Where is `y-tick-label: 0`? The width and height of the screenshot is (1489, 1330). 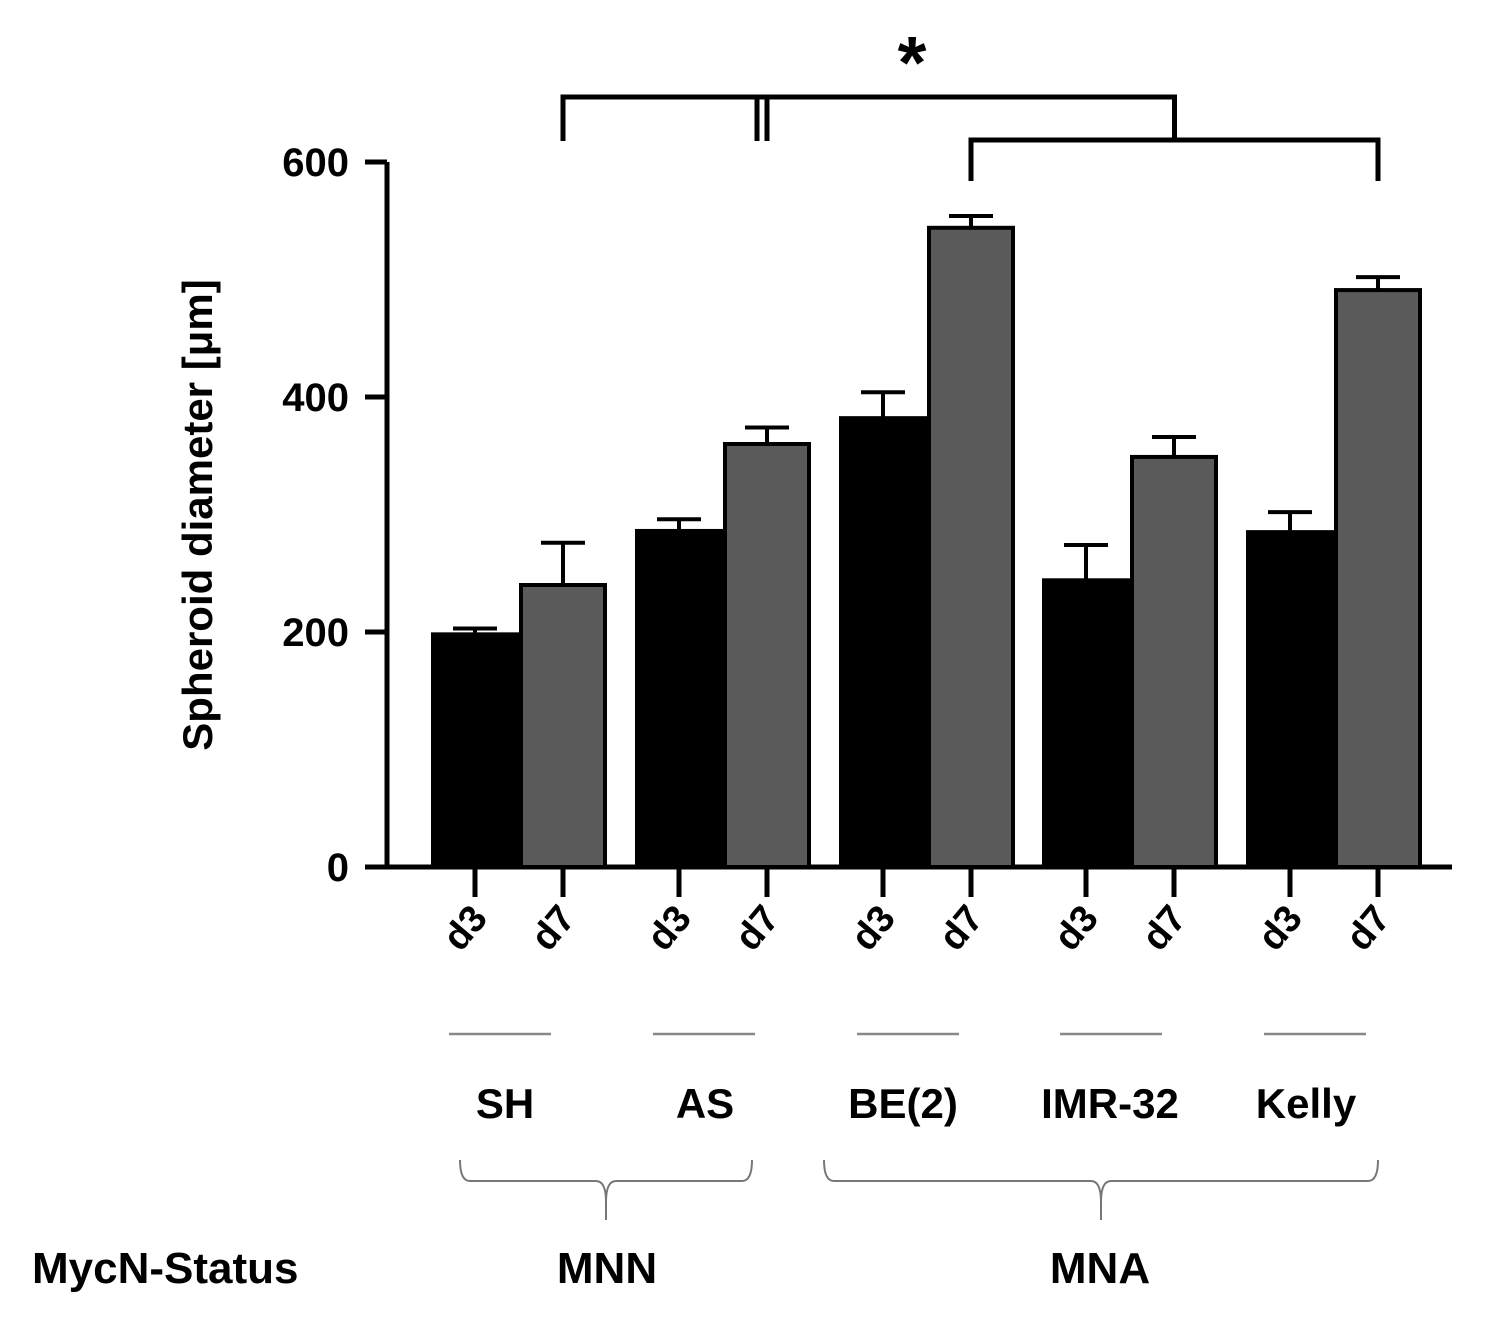 y-tick-label: 0 is located at coordinates (338, 868).